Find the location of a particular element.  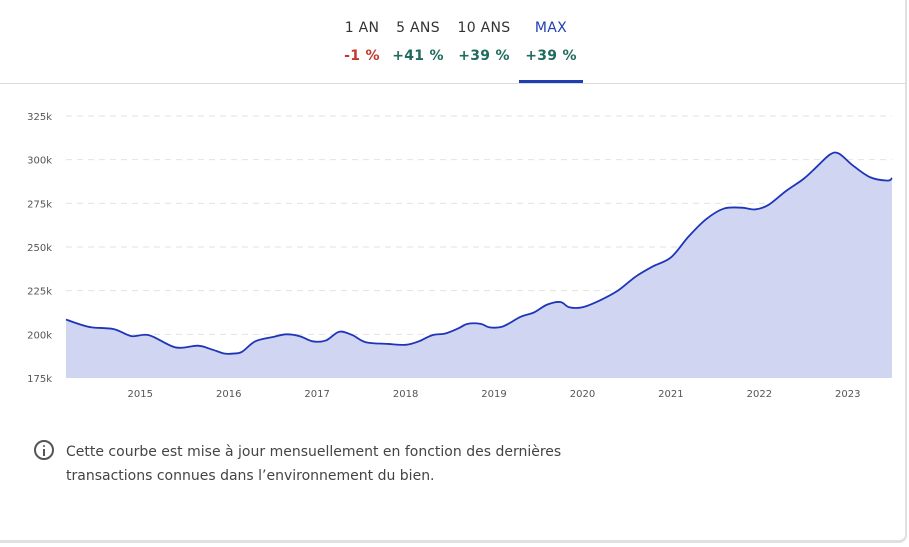

x-tick-label: 2023 is located at coordinates (847, 394).